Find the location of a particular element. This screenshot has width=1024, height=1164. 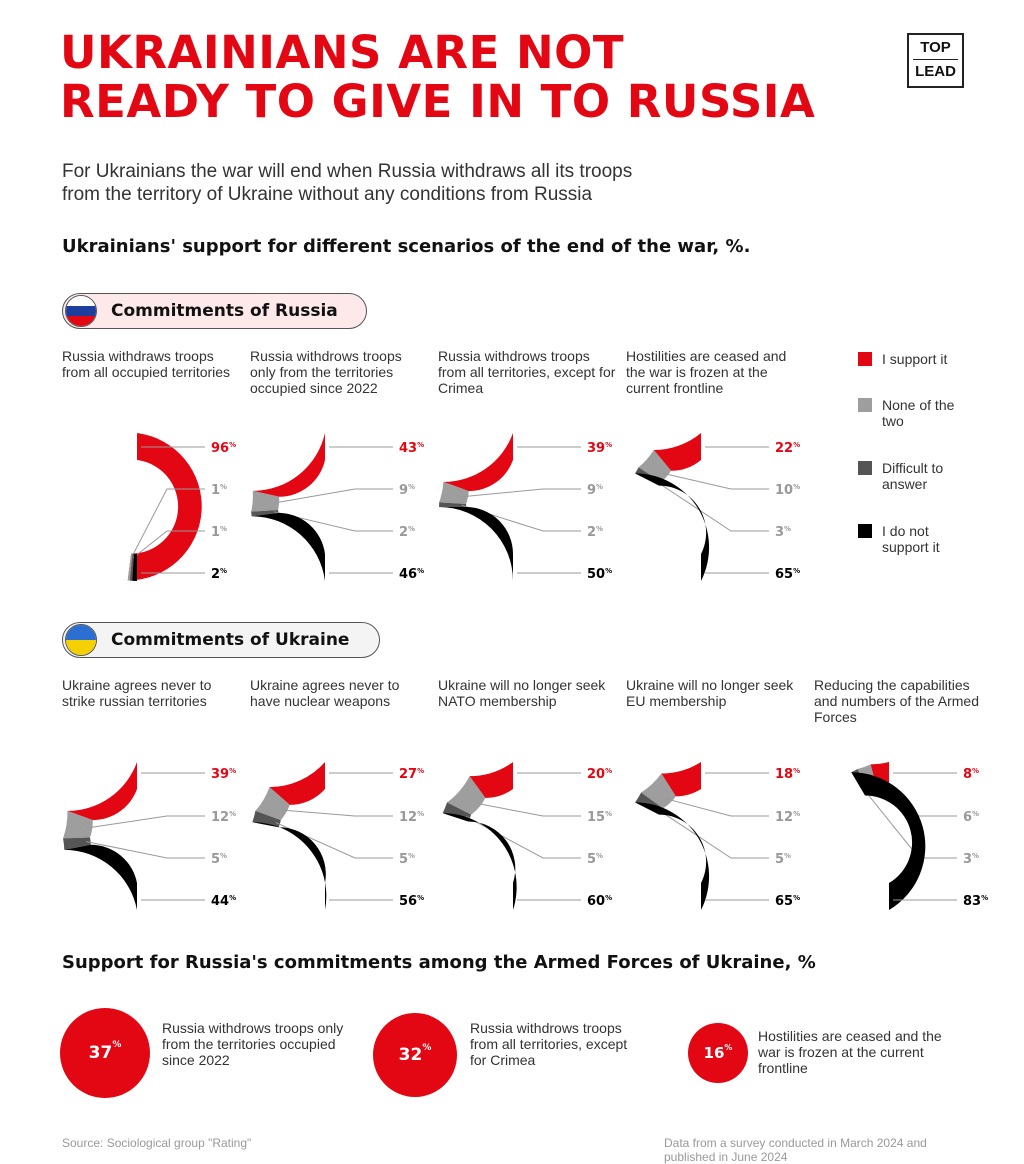

legend-swatch-difficult is located at coordinates (865, 468).